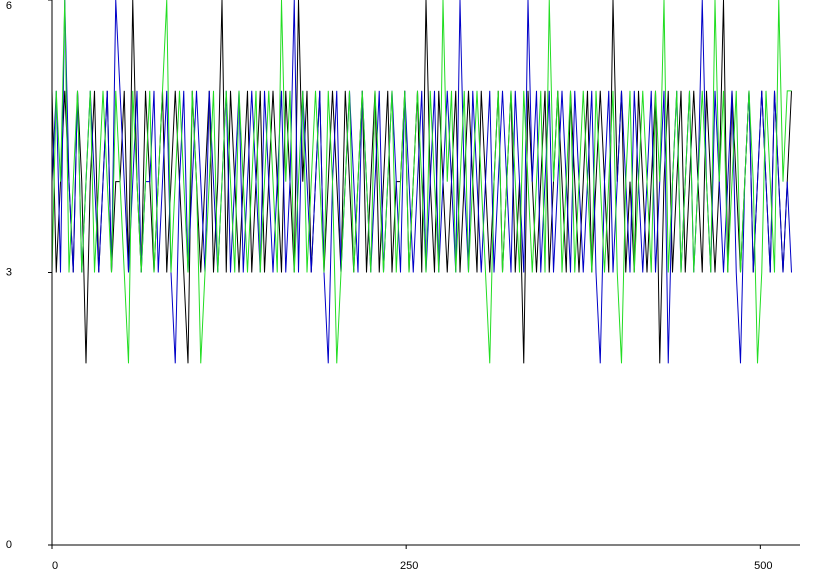  Describe the element at coordinates (409, 566) in the screenshot. I see `x-tick-label: 250` at that location.